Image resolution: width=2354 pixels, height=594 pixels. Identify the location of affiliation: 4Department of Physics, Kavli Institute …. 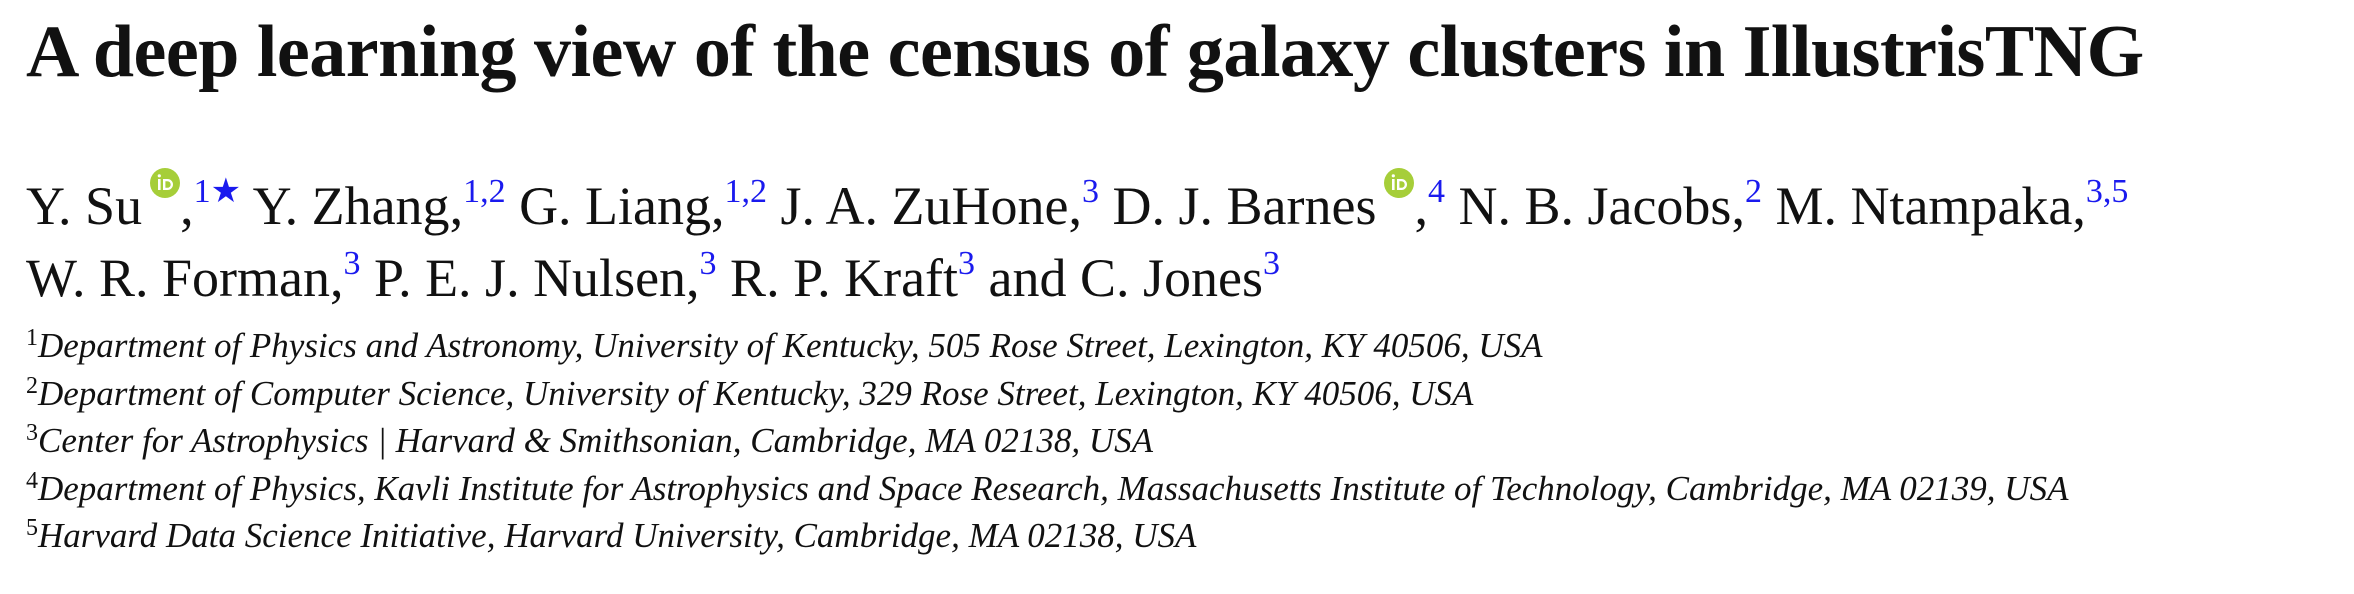
(1047, 489).